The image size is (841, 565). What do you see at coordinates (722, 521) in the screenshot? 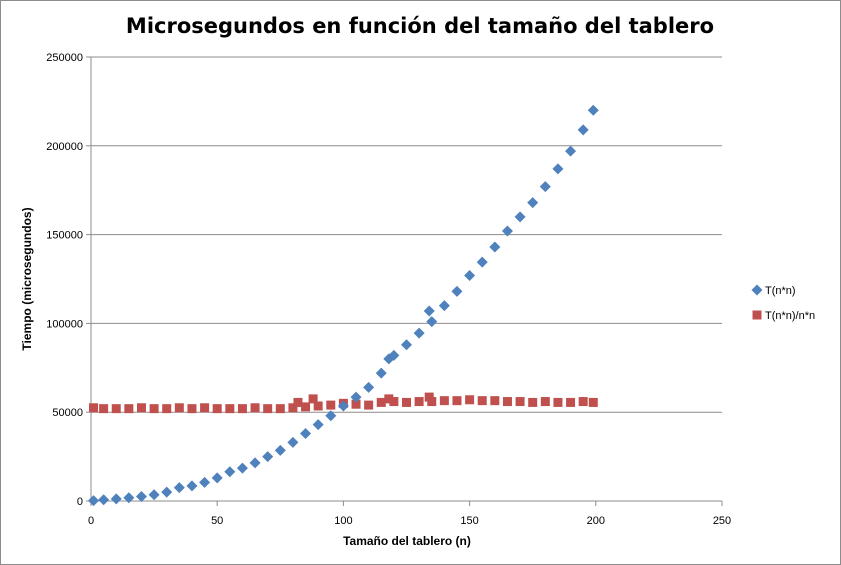
I see `x-tick-label: 250` at bounding box center [722, 521].